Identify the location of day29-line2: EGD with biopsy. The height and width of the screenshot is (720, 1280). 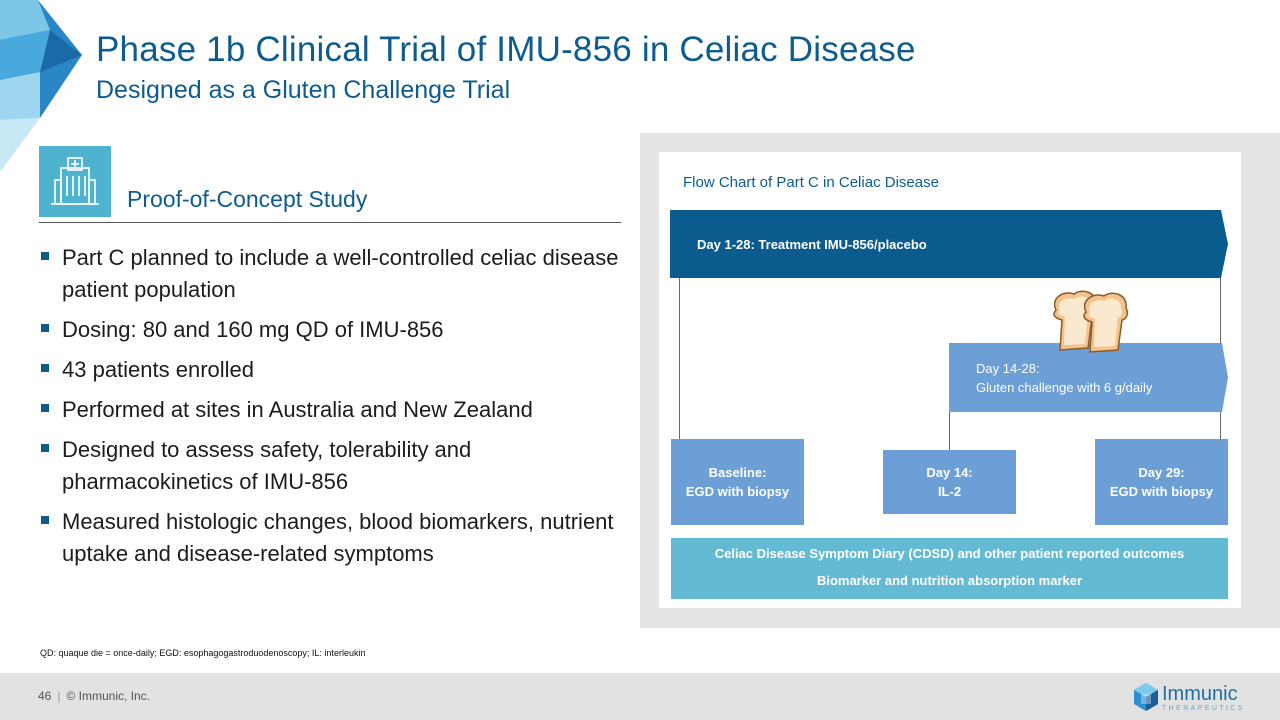
(1161, 491).